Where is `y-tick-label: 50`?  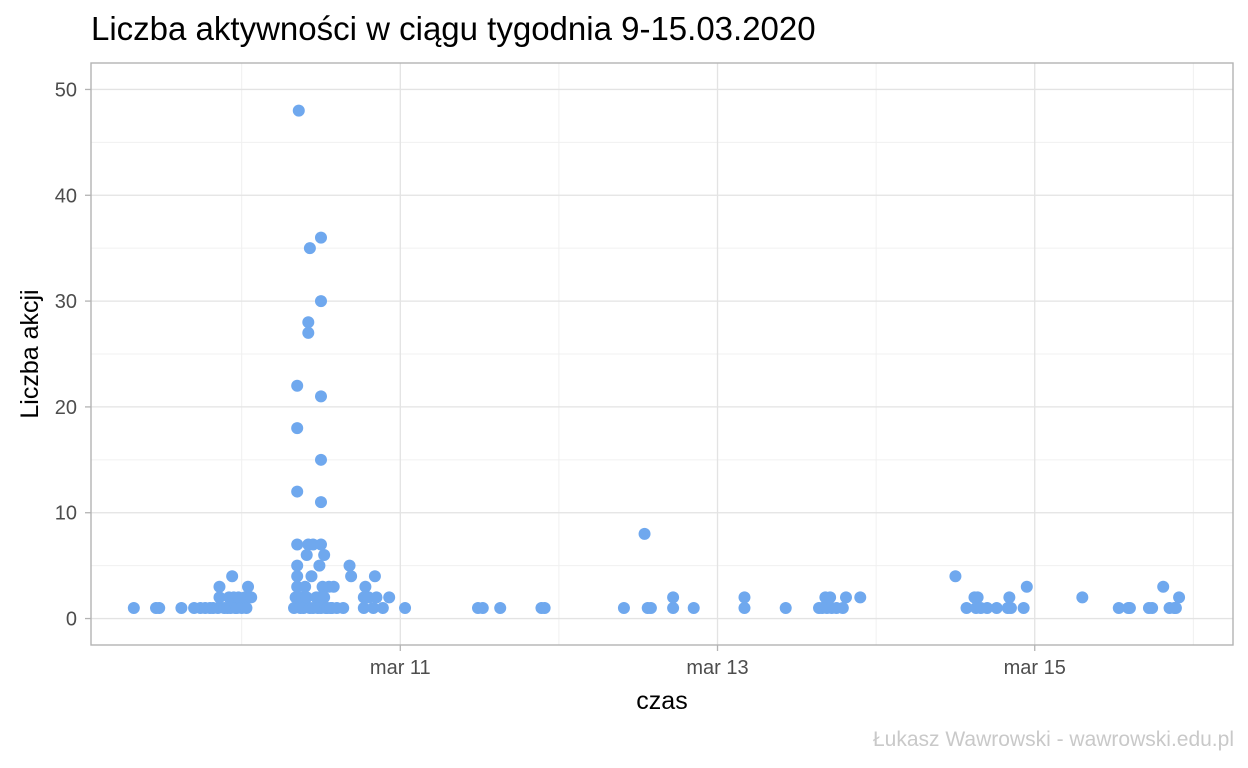 y-tick-label: 50 is located at coordinates (66, 90).